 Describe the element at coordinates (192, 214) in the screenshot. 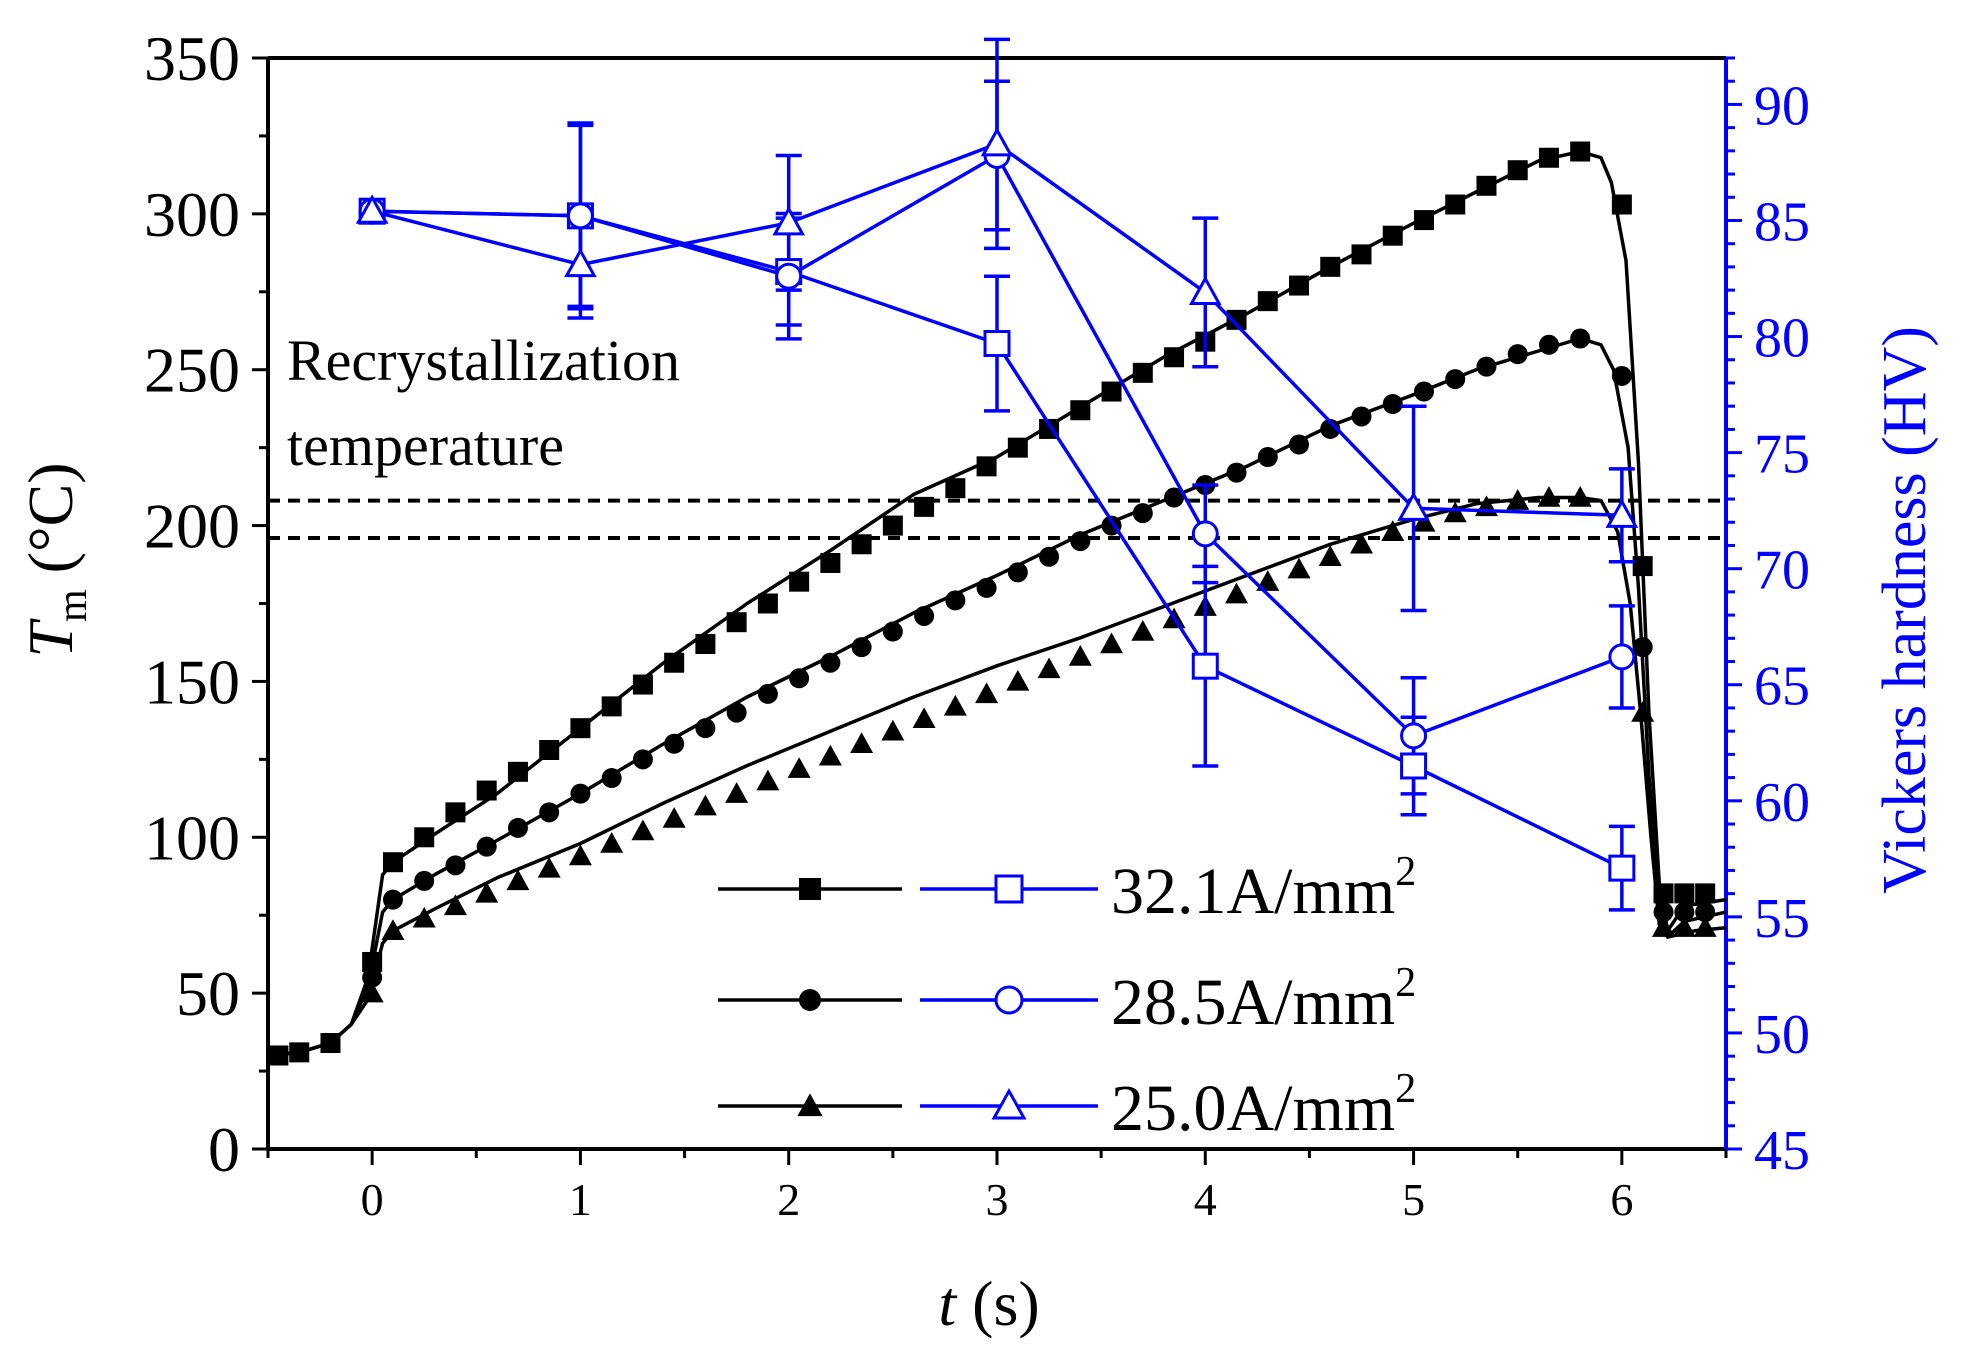

I see `y-left-tick-label: 300` at that location.